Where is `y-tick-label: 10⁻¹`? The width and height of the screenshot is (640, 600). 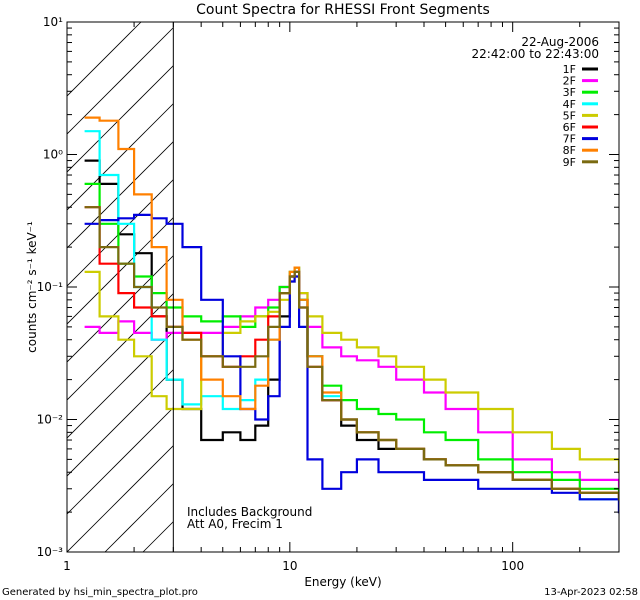 y-tick-label: 10⁻¹ is located at coordinates (50, 287).